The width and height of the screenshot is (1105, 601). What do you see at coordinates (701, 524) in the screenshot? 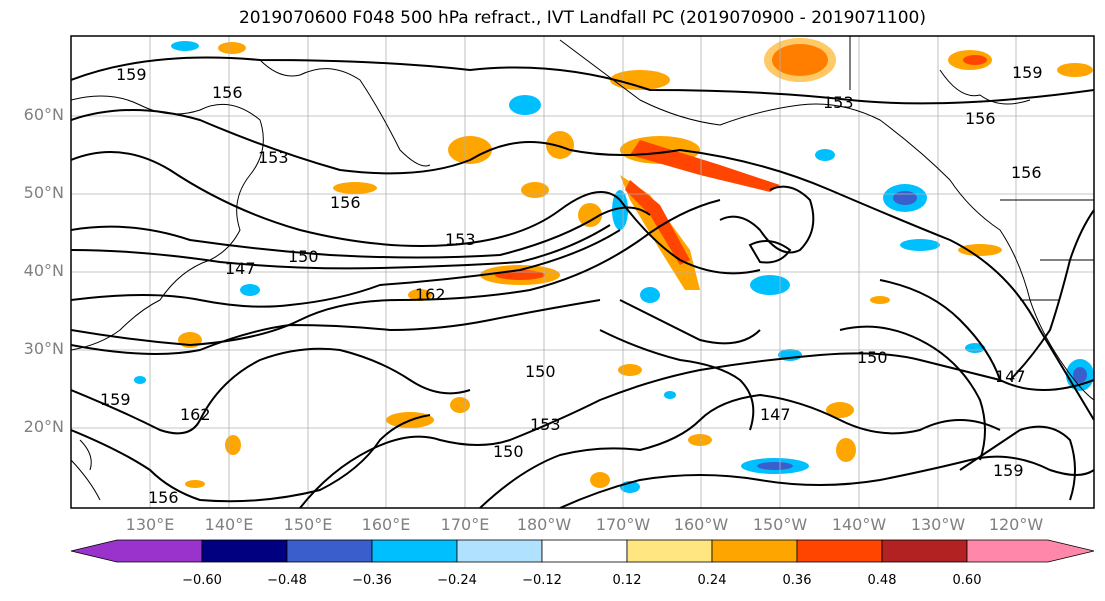
I see `lon-label: 160°W` at bounding box center [701, 524].